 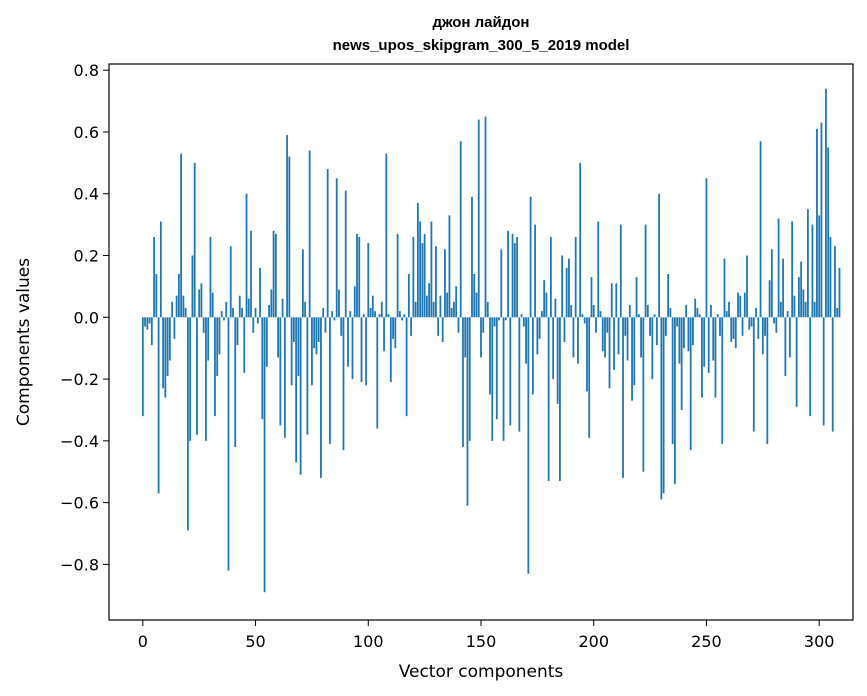 I want to click on x-tick-label: 0, so click(x=143, y=641).